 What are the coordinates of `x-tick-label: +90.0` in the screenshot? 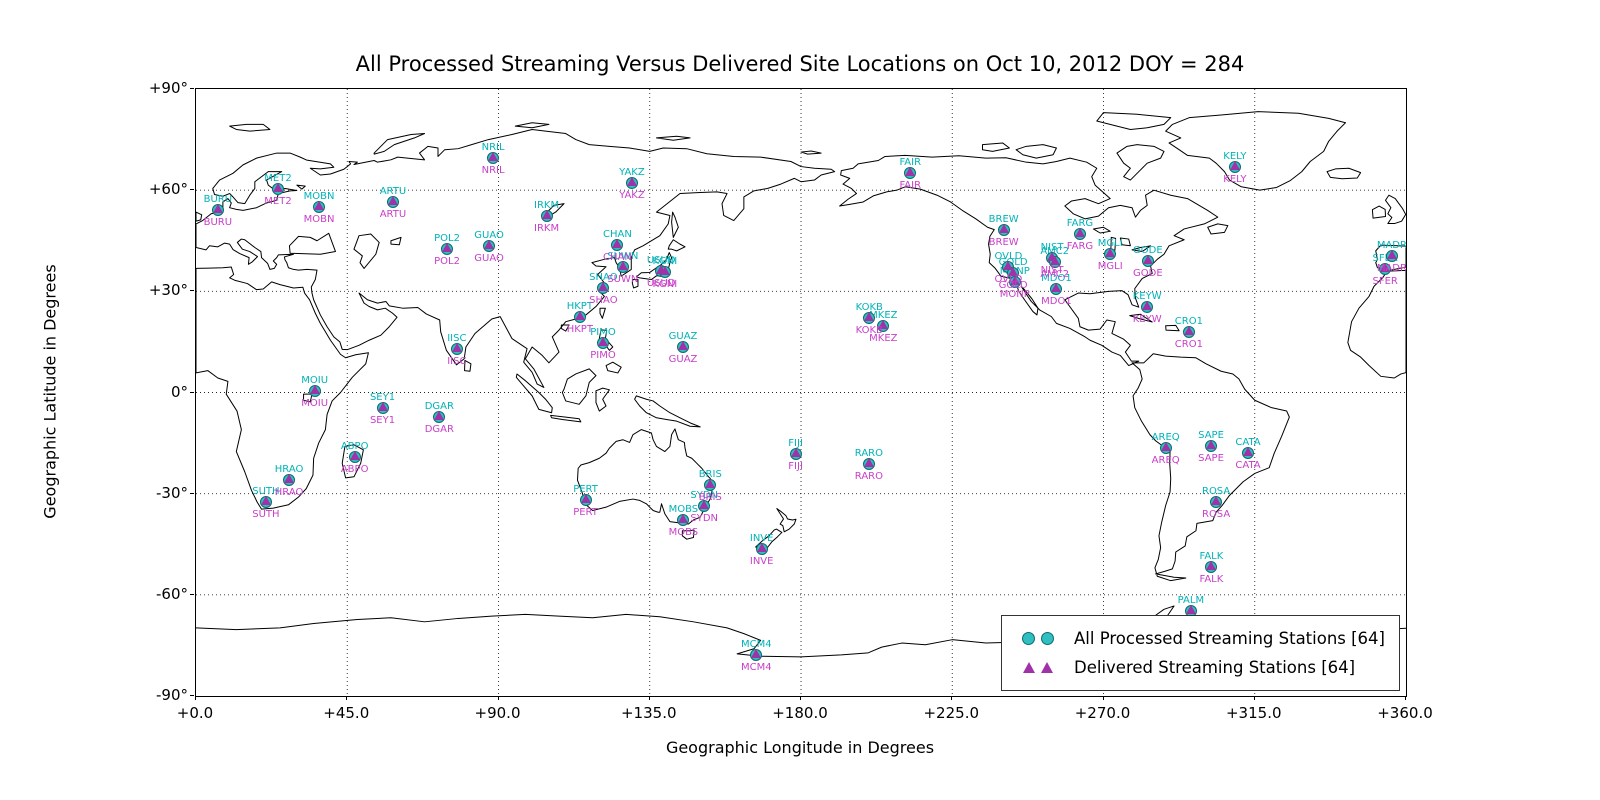 It's located at (497, 713).